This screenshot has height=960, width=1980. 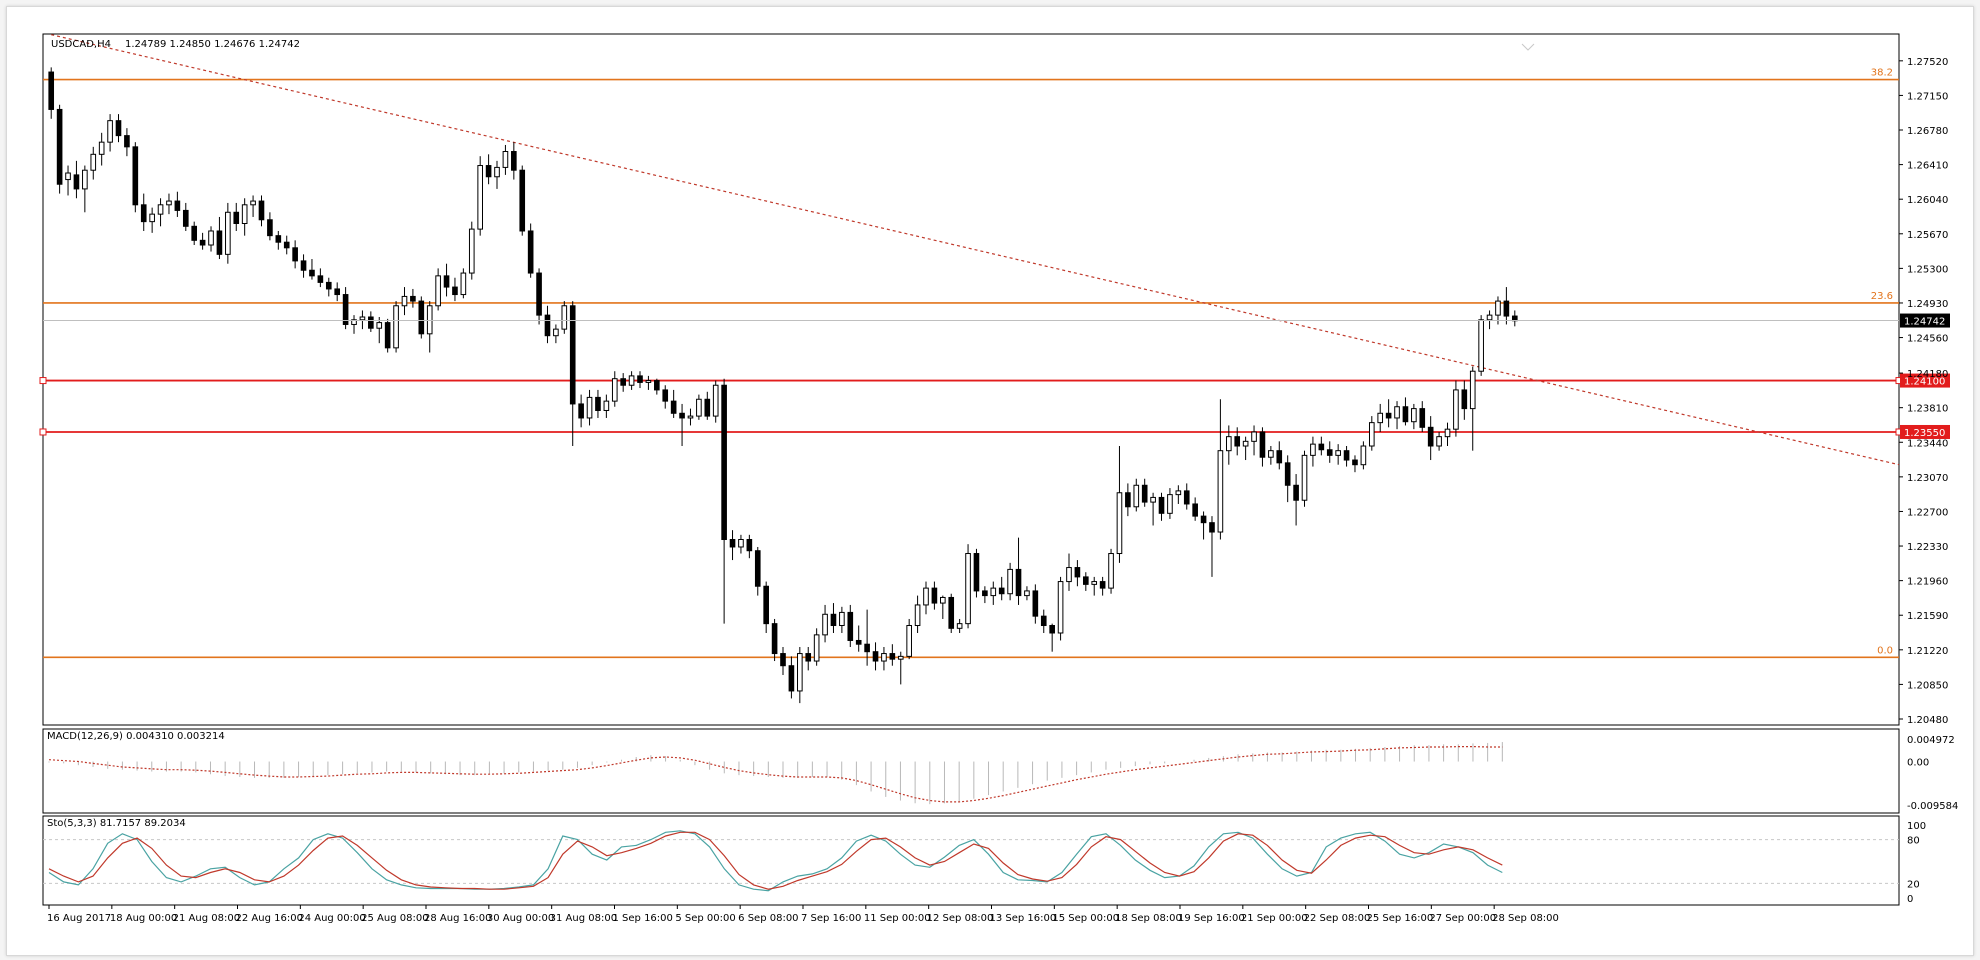 I want to click on fib-label: 23.6, so click(x=1882, y=296).